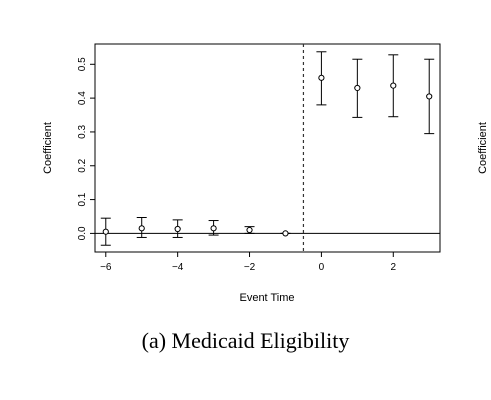 This screenshot has height=400, width=491. What do you see at coordinates (178, 267) in the screenshot?
I see `x-tick-label-1: −4` at bounding box center [178, 267].